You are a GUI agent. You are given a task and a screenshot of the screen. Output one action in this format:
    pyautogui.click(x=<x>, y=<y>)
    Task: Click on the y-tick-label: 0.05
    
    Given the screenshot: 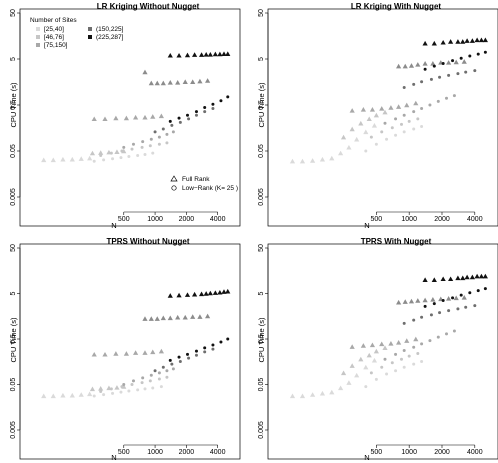 What is the action you would take?
    pyautogui.click(x=13, y=151)
    